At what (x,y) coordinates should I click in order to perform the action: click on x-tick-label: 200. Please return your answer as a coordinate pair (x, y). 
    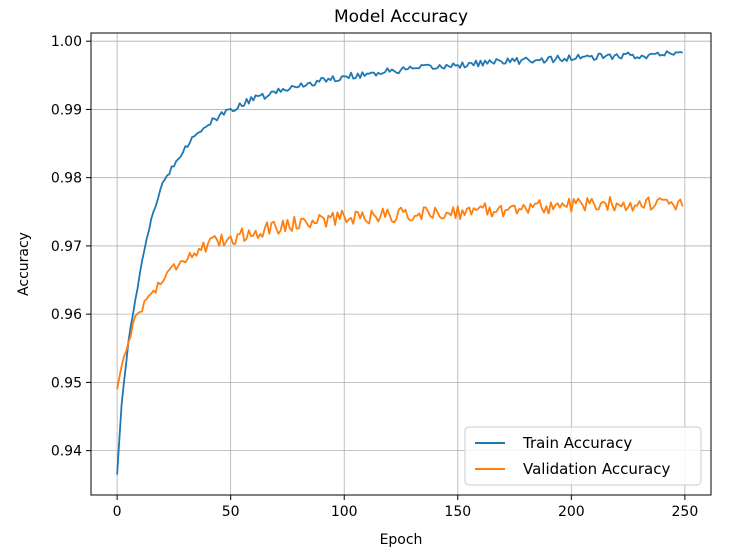
    Looking at the image, I should click on (571, 512).